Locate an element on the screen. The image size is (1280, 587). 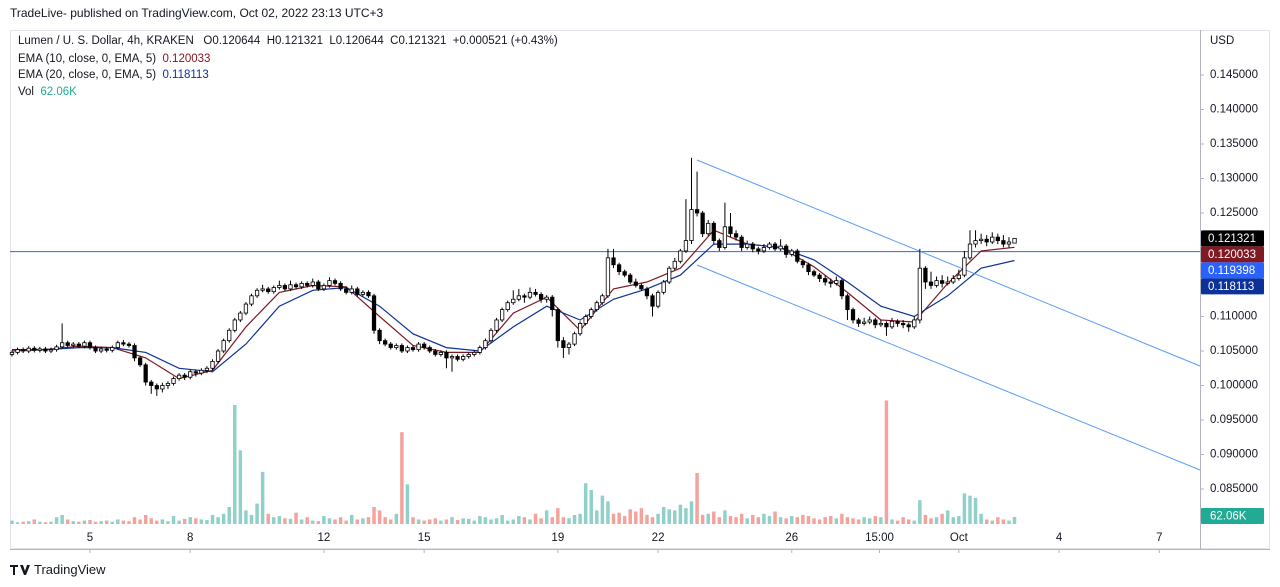
x-tick-label: 12 is located at coordinates (324, 538).